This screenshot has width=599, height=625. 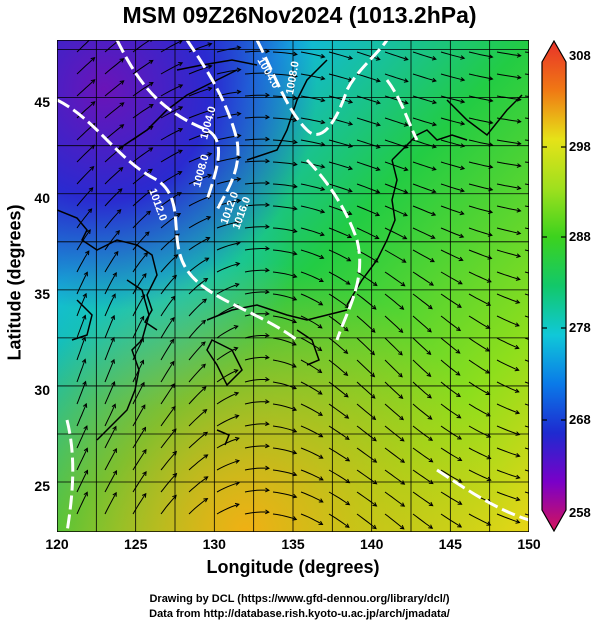 I want to click on contour-label: 1008.0, so click(x=293, y=77).